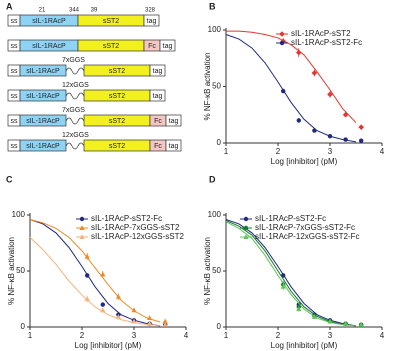 The image size is (400, 351). Describe the element at coordinates (212, 179) in the screenshot. I see `panel-label: D` at that location.